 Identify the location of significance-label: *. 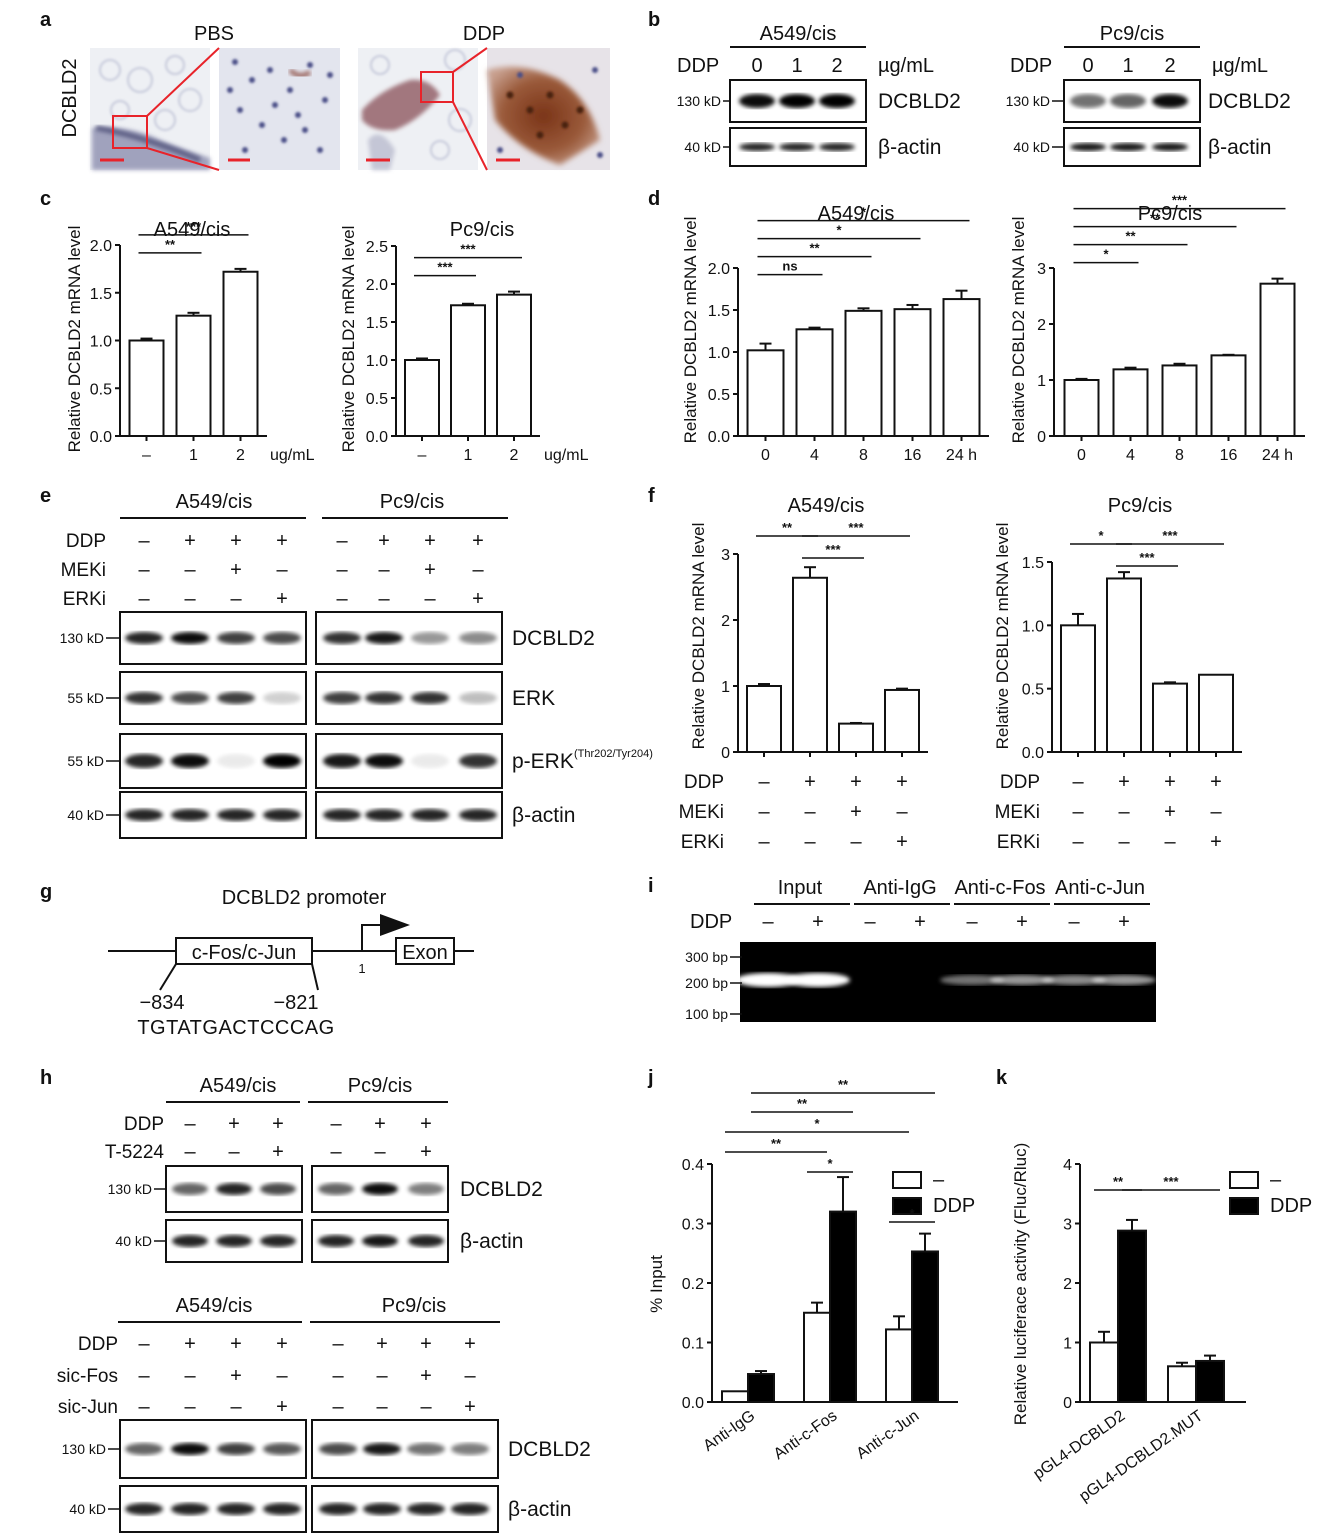
(817, 1123).